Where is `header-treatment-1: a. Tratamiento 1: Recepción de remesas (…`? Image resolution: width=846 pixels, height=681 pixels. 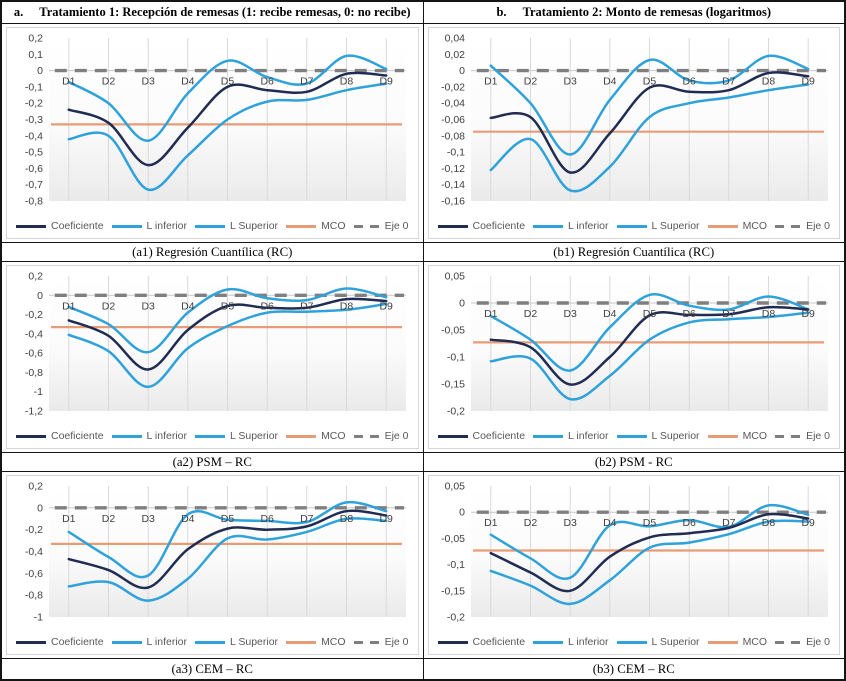 header-treatment-1: a. Tratamiento 1: Recepción de remesas (… is located at coordinates (212, 12).